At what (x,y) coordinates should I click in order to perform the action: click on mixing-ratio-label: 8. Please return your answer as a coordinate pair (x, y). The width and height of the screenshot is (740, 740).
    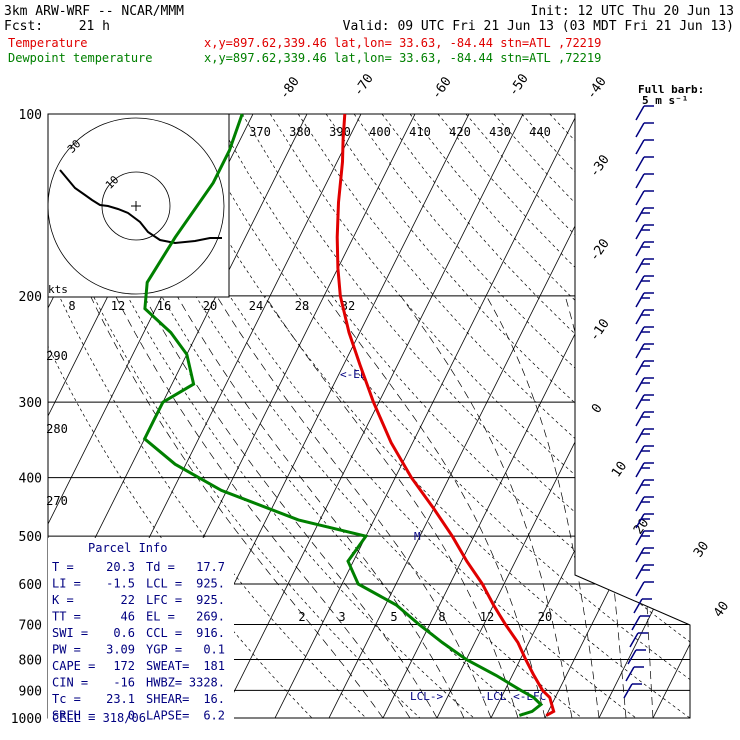
    Looking at the image, I should click on (441, 617).